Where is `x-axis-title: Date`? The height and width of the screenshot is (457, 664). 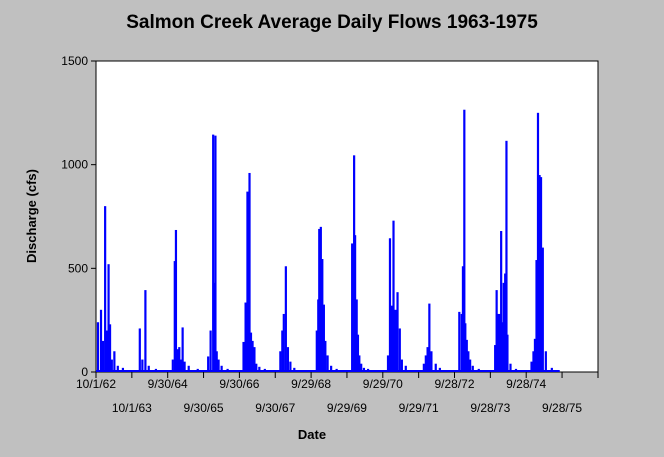 x-axis-title: Date is located at coordinates (312, 434).